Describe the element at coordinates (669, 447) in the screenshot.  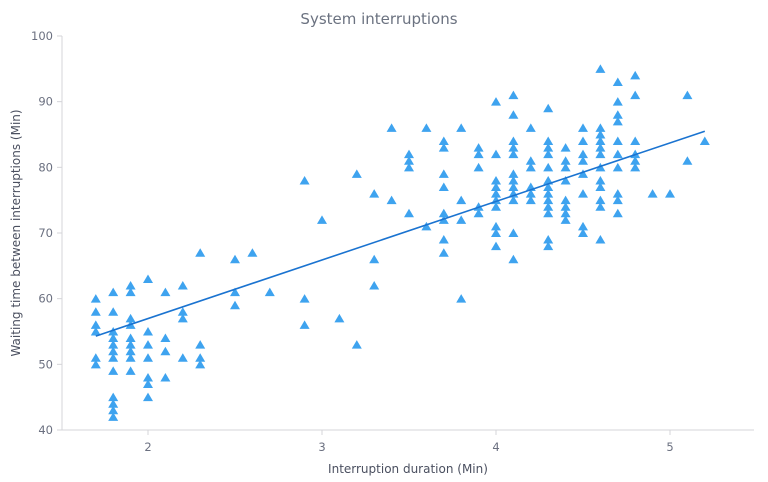
I see `x-tick-label: 5` at that location.